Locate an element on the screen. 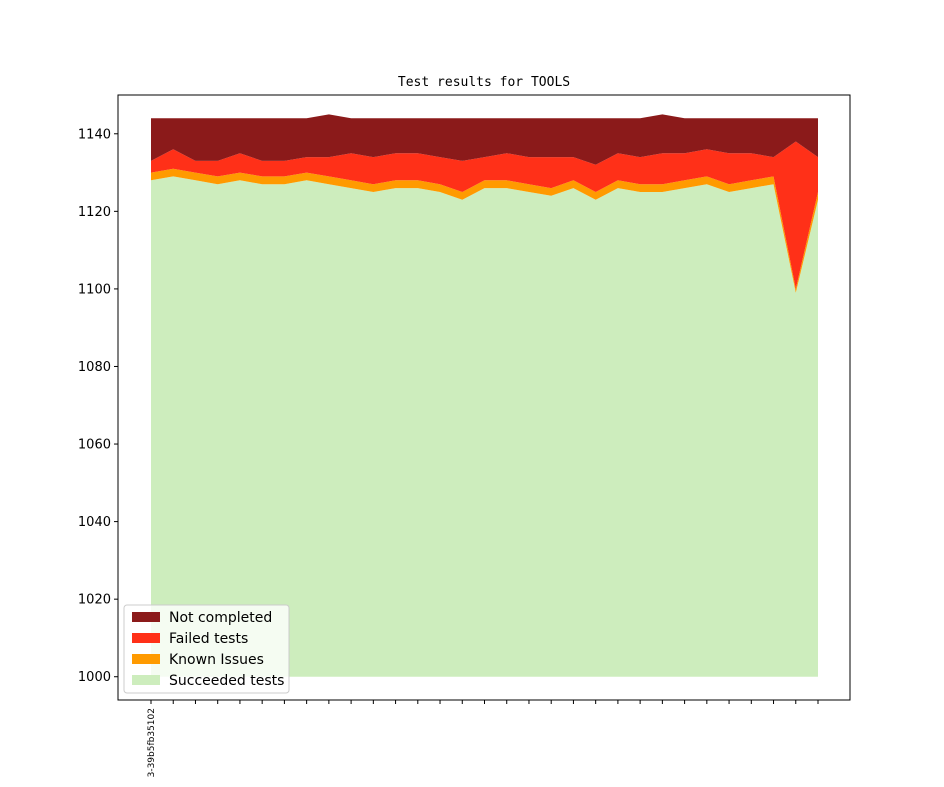  legend-box is located at coordinates (206, 649).